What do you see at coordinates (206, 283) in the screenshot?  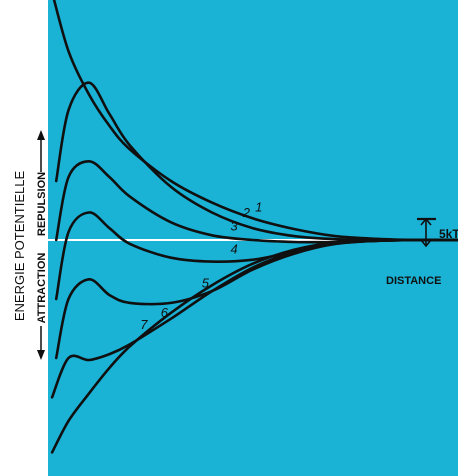 I see `curve-label-5: 5` at bounding box center [206, 283].